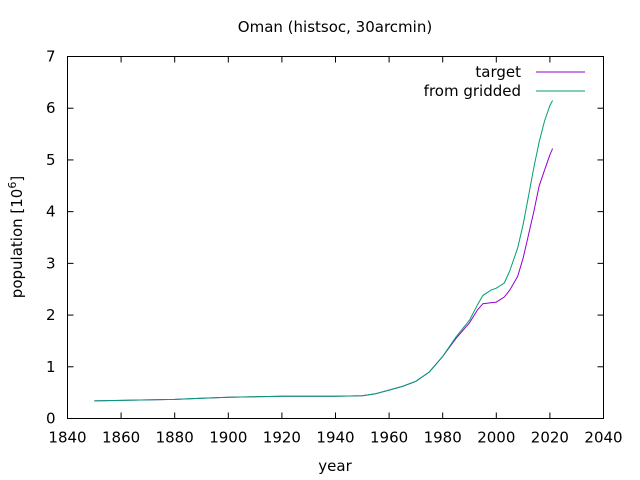 Image resolution: width=640 pixels, height=480 pixels. Describe the element at coordinates (51, 57) in the screenshot. I see `y-tick-label: 7` at that location.